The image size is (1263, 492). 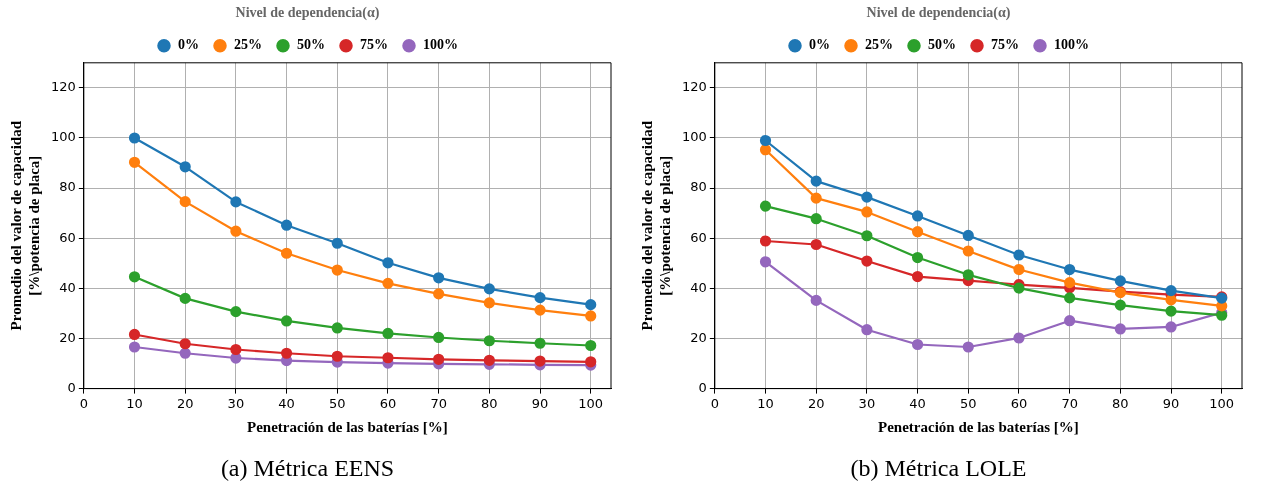 I want to click on text: (b) Métrica LOLE, so click(x=938, y=467).